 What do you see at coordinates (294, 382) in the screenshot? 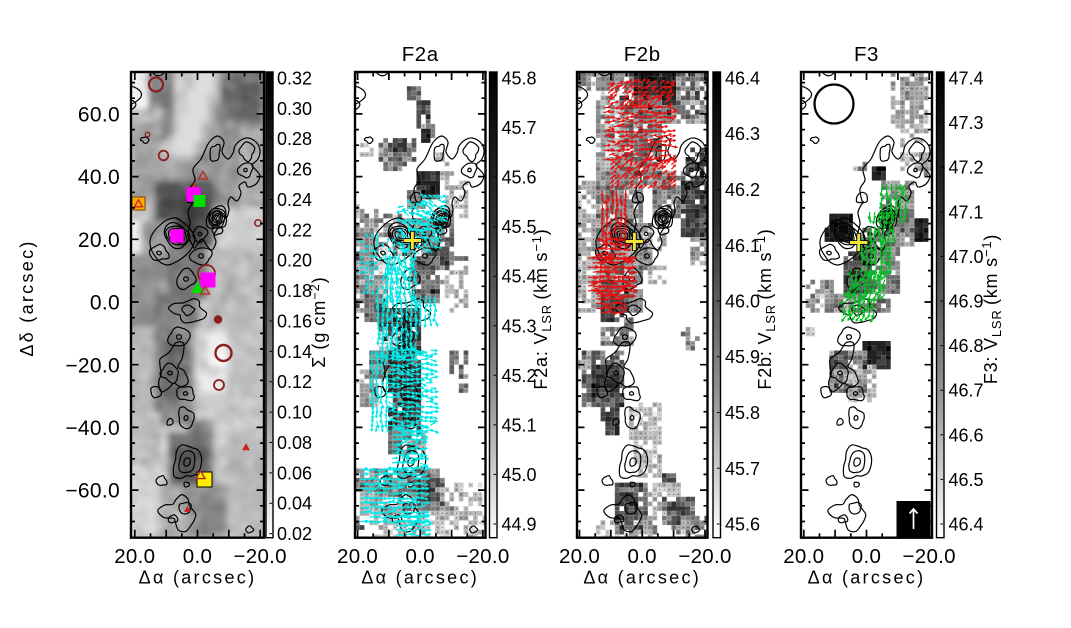
I see `svg-text: 0.12` at bounding box center [294, 382].